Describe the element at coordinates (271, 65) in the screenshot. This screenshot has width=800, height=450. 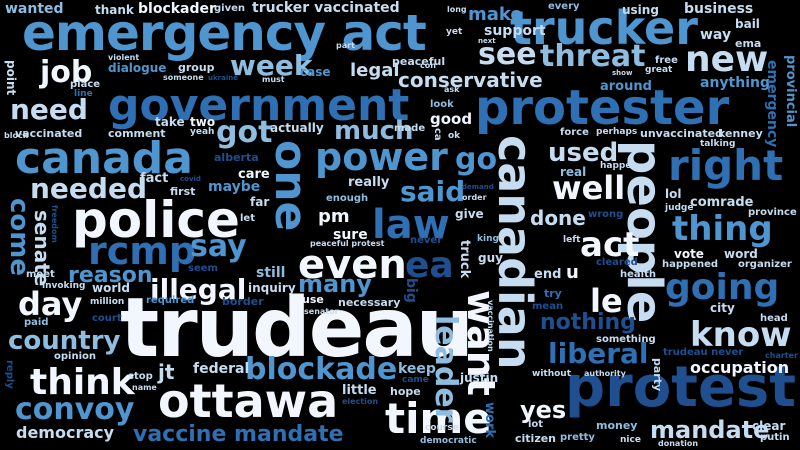
I see `word-week: week` at that location.